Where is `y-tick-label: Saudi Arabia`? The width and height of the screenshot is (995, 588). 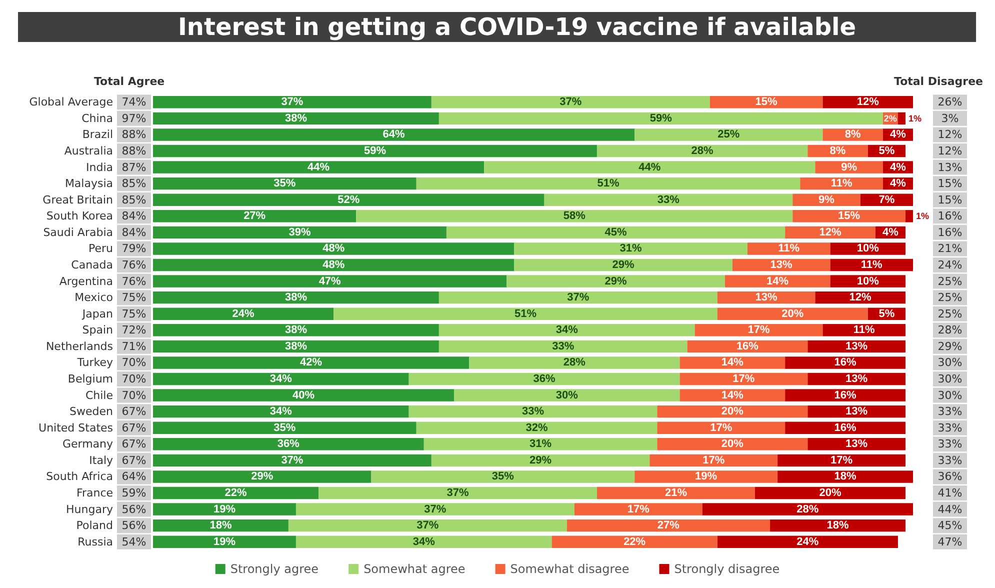 y-tick-label: Saudi Arabia is located at coordinates (78, 232).